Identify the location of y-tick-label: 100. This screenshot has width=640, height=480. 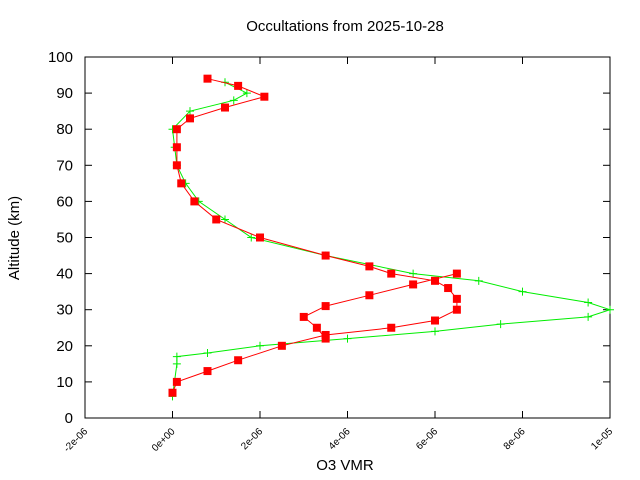
(60, 57).